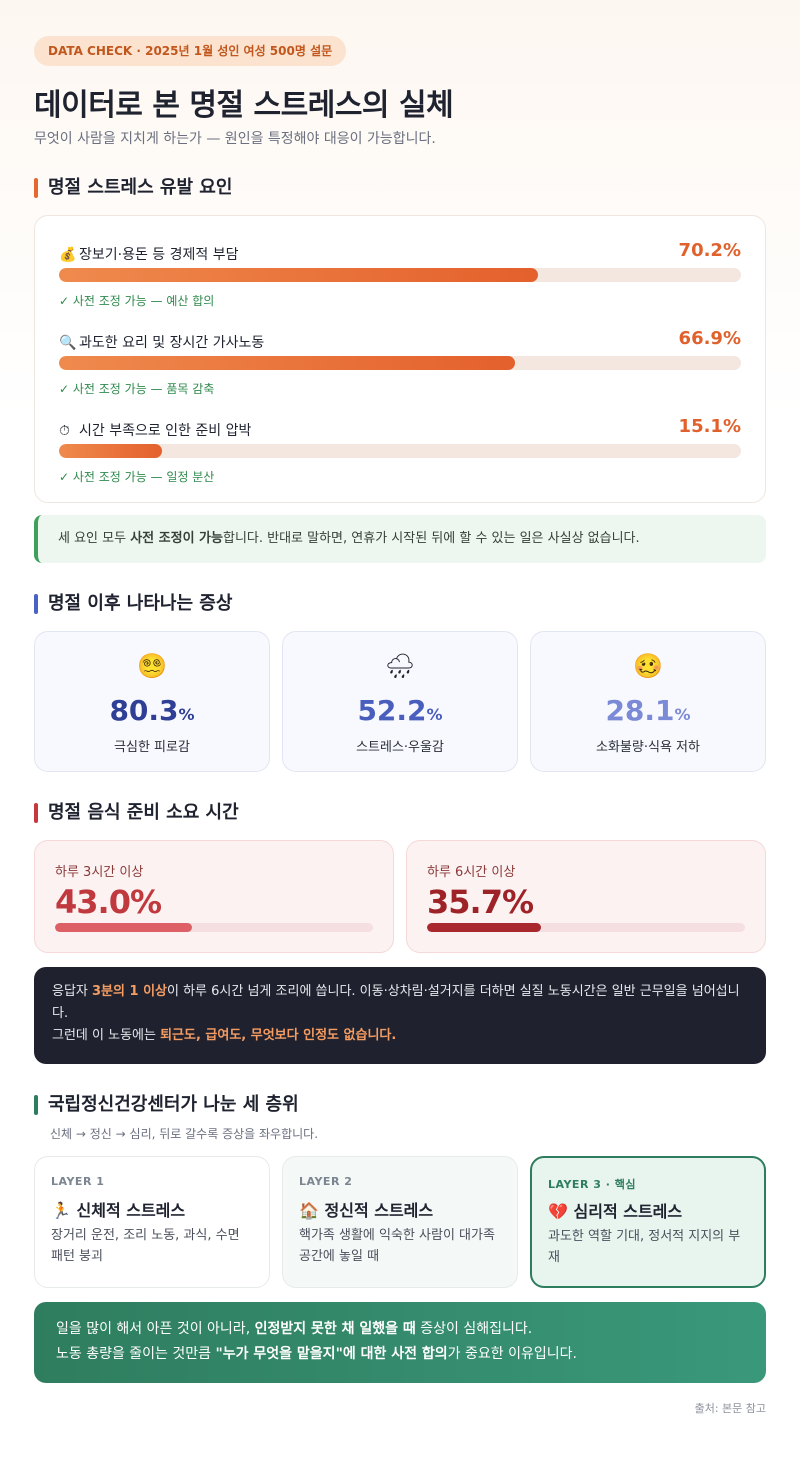 Image resolution: width=800 pixels, height=1461 pixels. Describe the element at coordinates (108, 902) in the screenshot. I see `cooking-time-value: 43.0%` at that location.